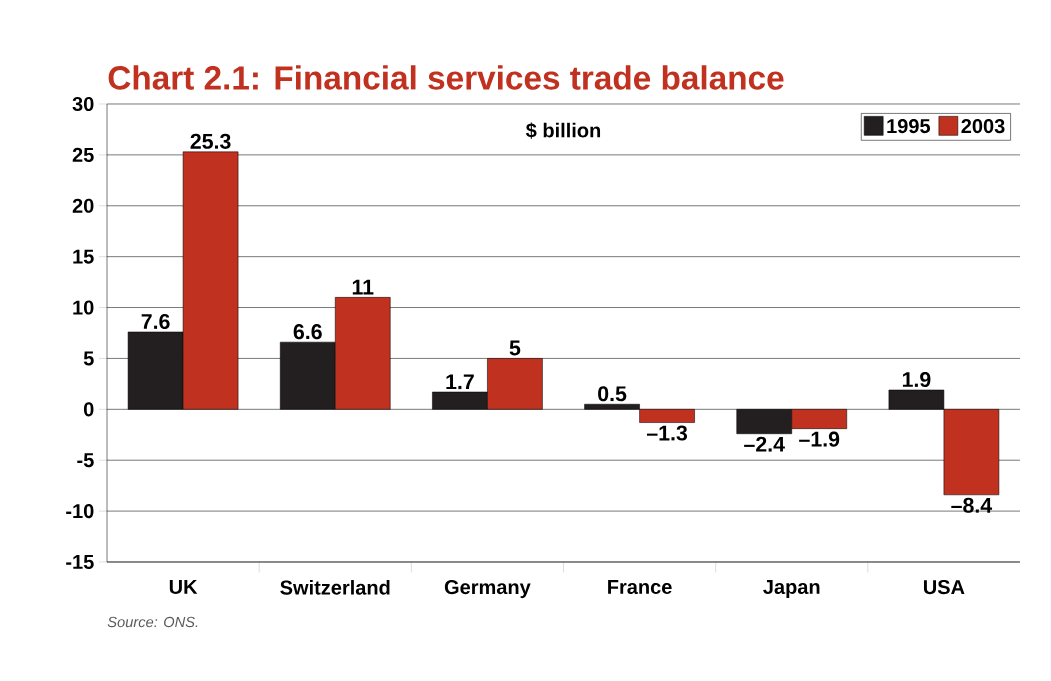  Describe the element at coordinates (819, 439) in the screenshot. I see `data-label: –1.9` at that location.